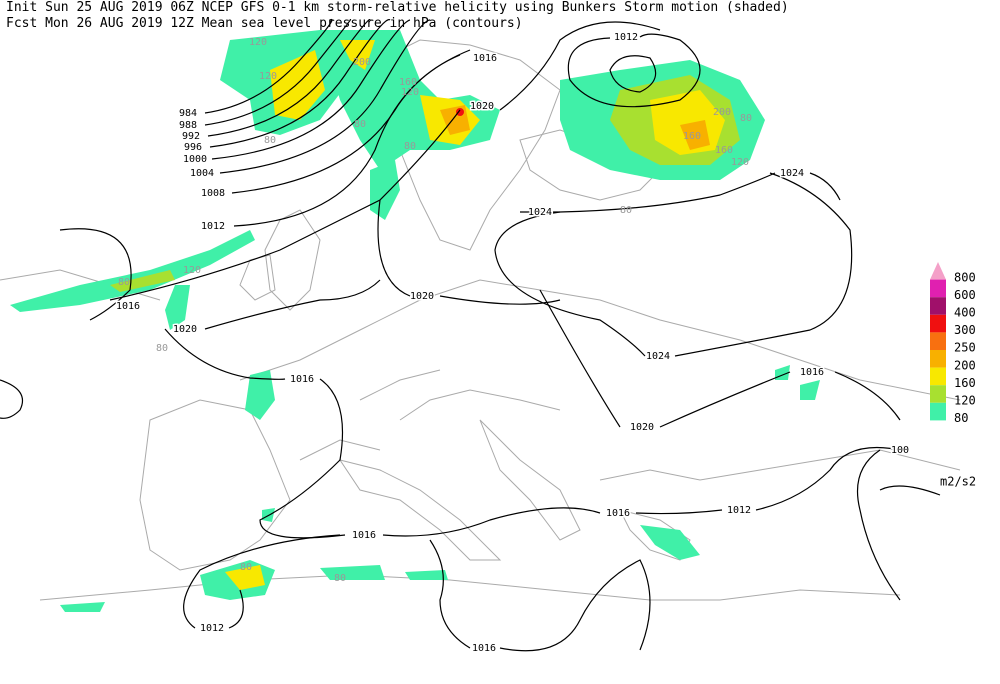  Describe the element at coordinates (953, 375) in the screenshot. I see `legend: m2/s2 800 600 400 300 250 200 160 120 80` at that location.